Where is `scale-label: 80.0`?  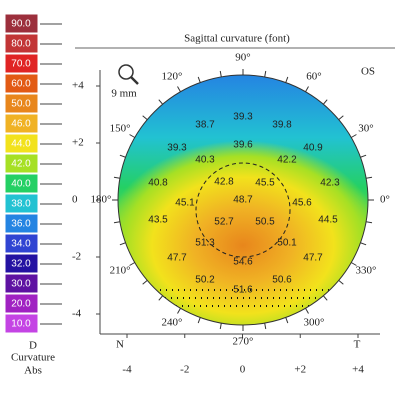
scale-label: 80.0 is located at coordinates (21, 44).